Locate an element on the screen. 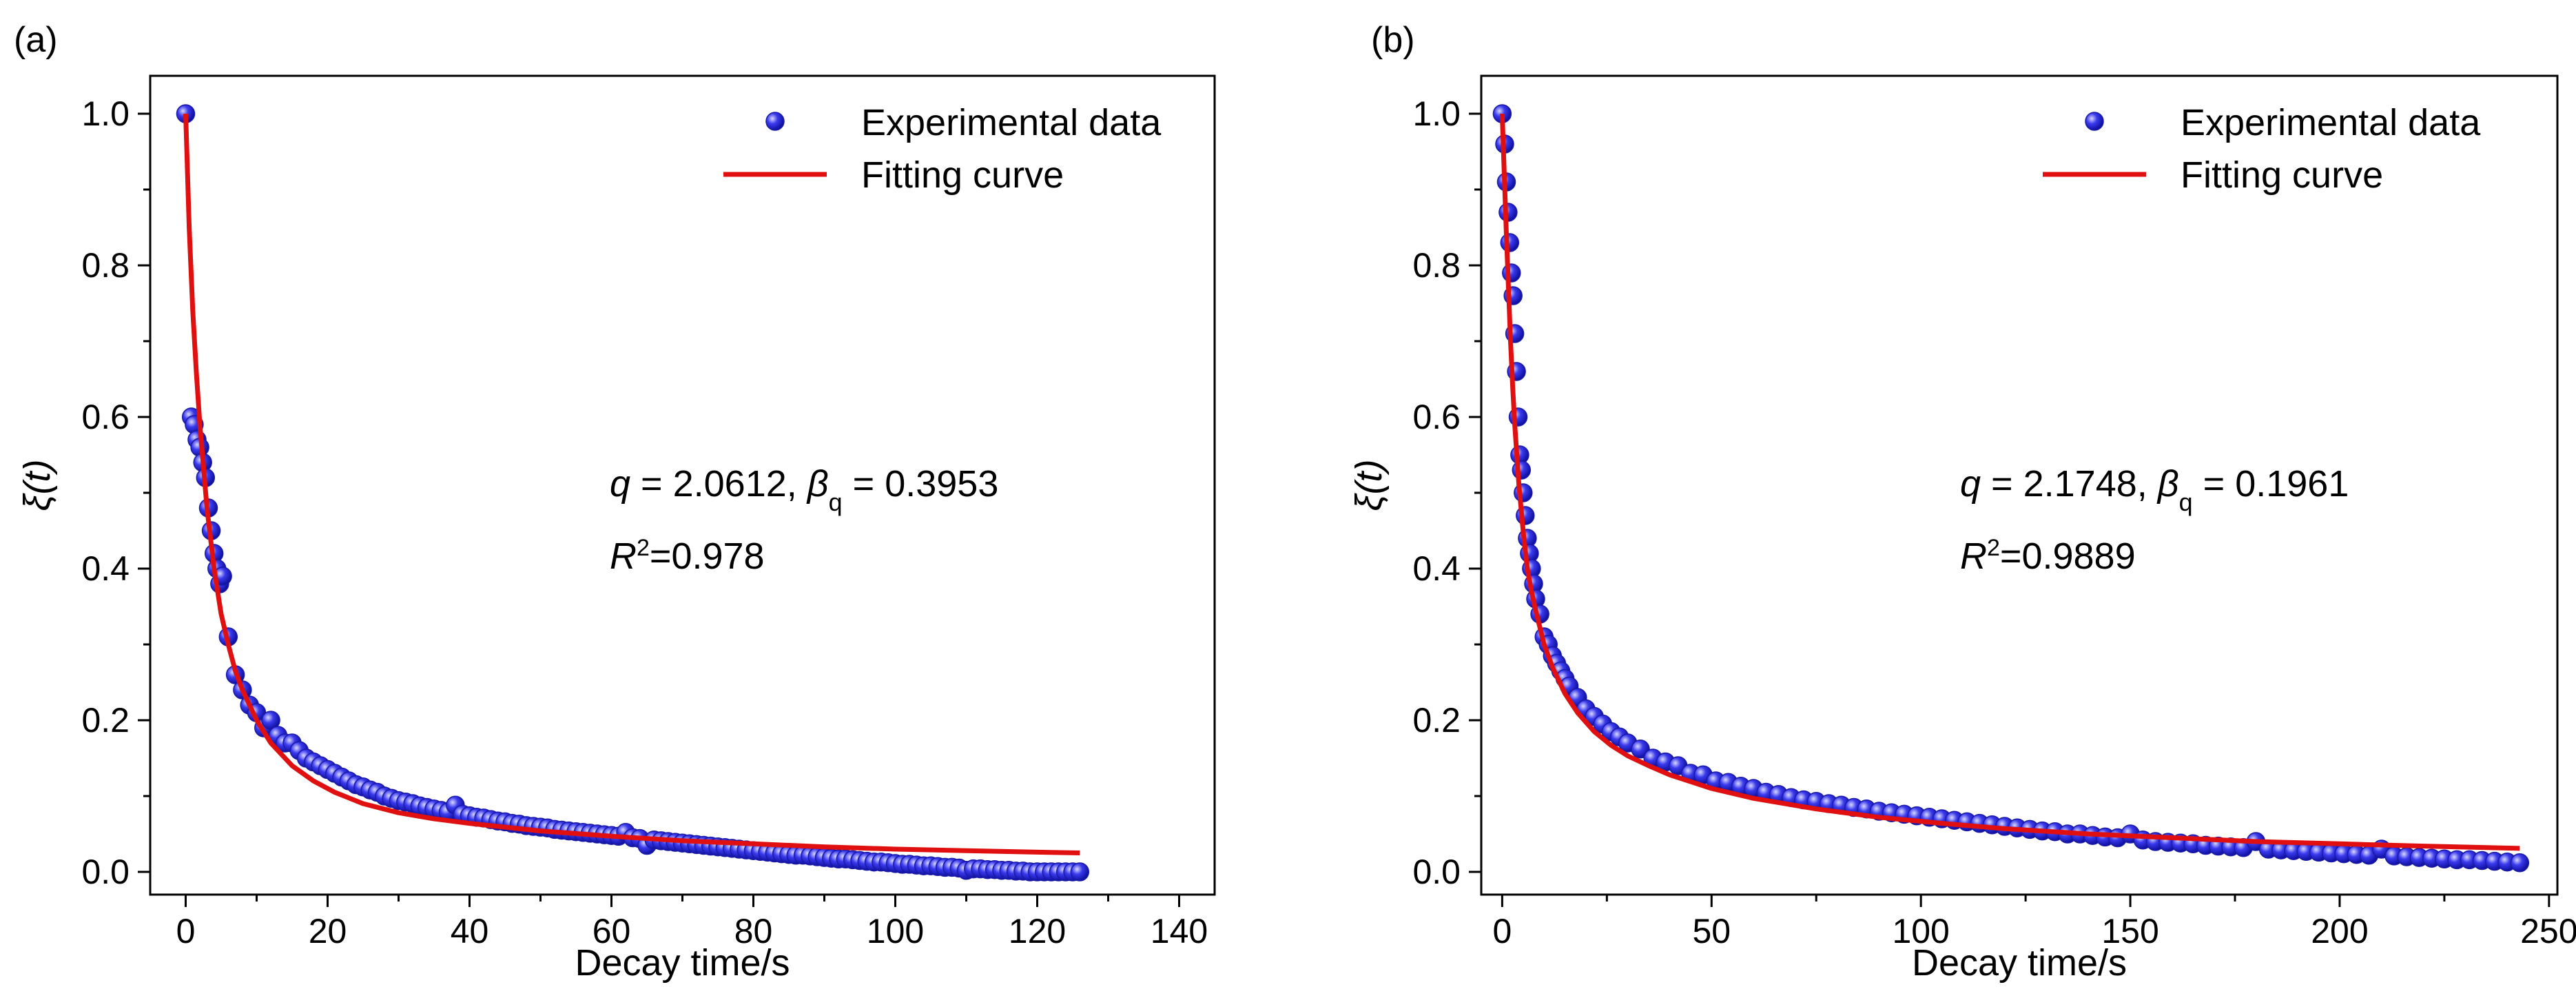 This screenshot has width=2576, height=998. x-tick-label: 40 is located at coordinates (470, 931).